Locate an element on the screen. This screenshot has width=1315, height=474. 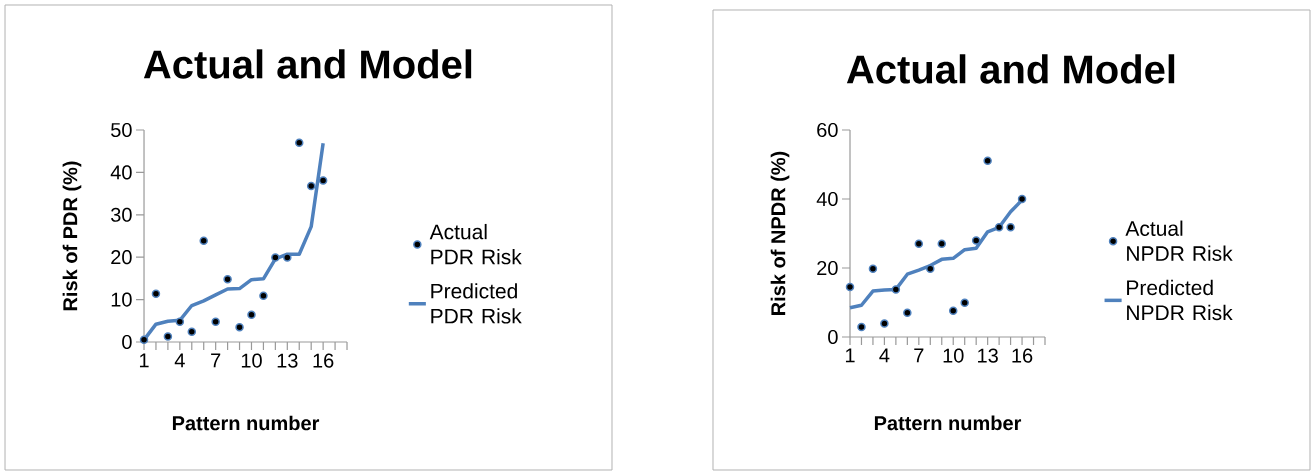
y-tick-label: 50 is located at coordinates (121, 130).